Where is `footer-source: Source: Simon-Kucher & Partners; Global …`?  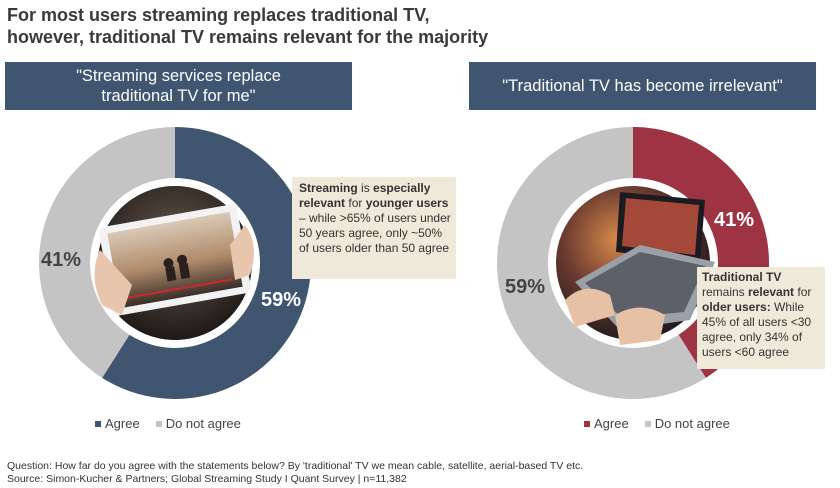 footer-source: Source: Simon-Kucher & Partners; Global … is located at coordinates (207, 478).